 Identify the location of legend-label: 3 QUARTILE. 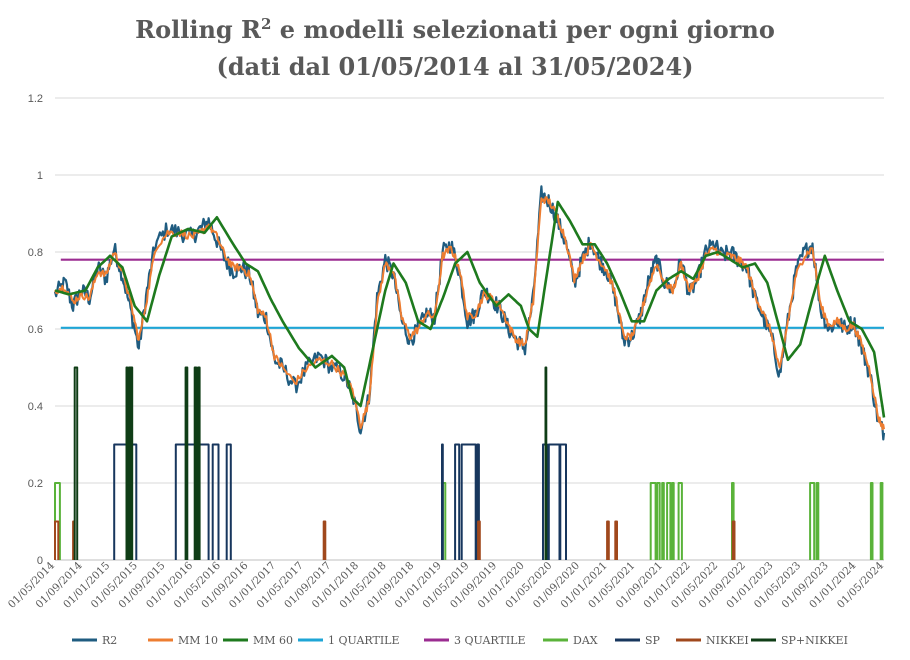
(490, 640).